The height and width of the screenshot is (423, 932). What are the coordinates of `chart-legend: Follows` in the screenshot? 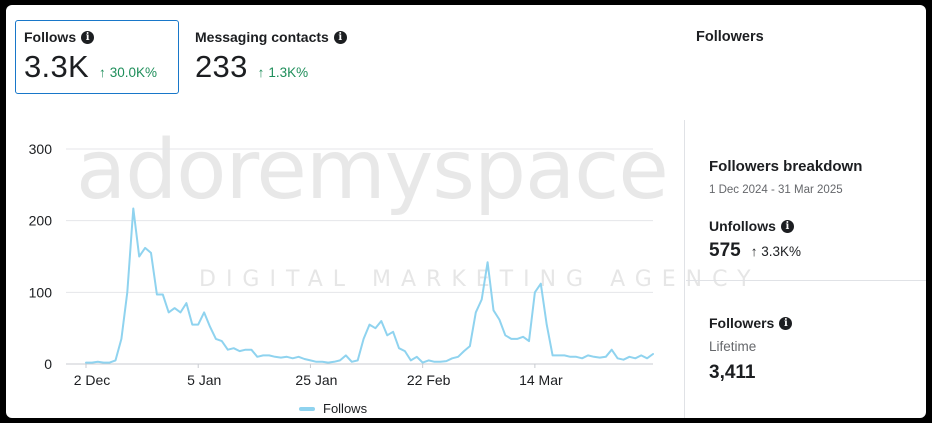 It's located at (333, 408).